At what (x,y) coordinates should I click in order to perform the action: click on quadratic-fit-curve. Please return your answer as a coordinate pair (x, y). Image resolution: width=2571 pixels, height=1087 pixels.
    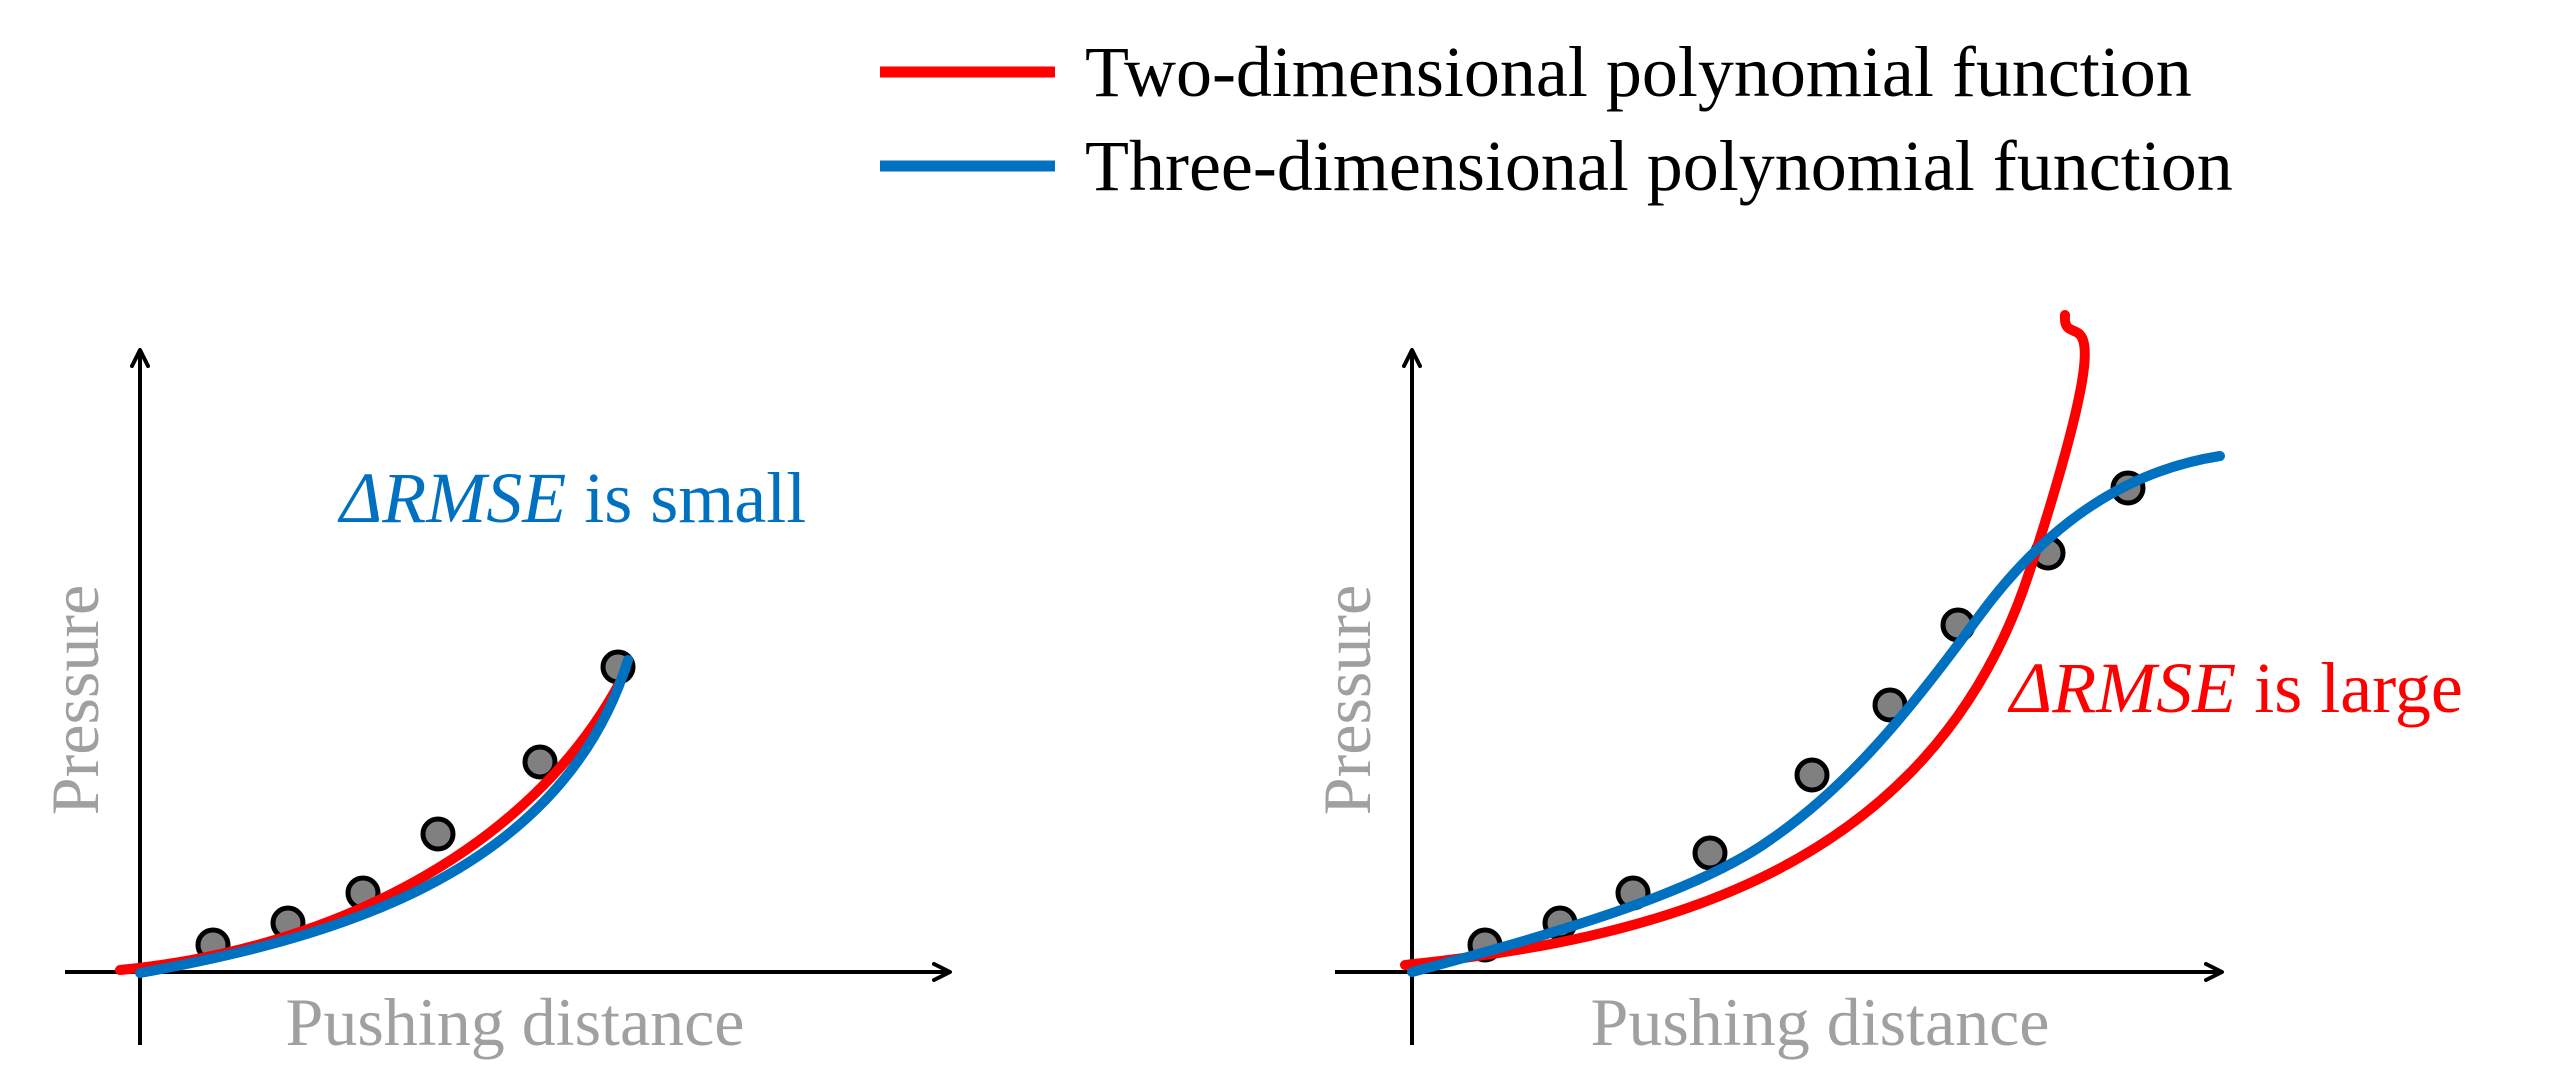
    Looking at the image, I should click on (370, 826).